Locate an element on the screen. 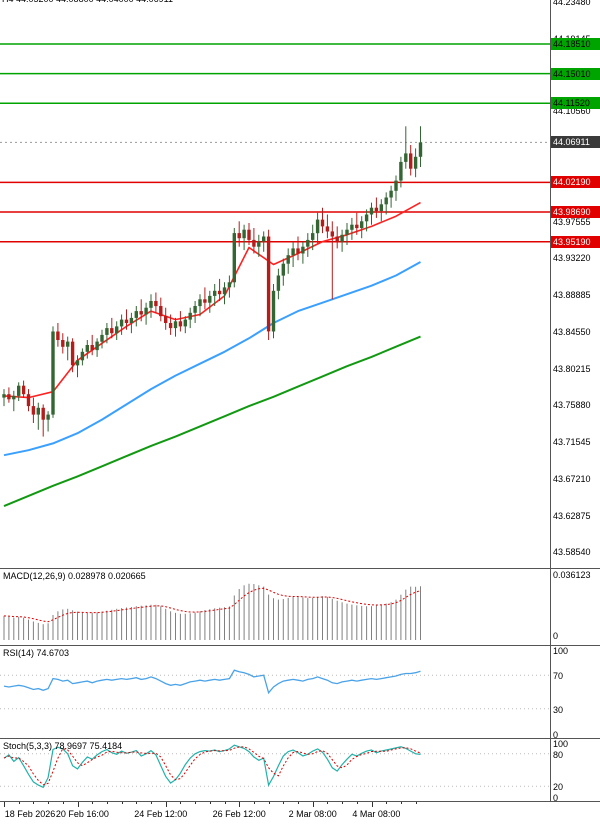 The image size is (600, 827). macd-plot is located at coordinates (275, 607).